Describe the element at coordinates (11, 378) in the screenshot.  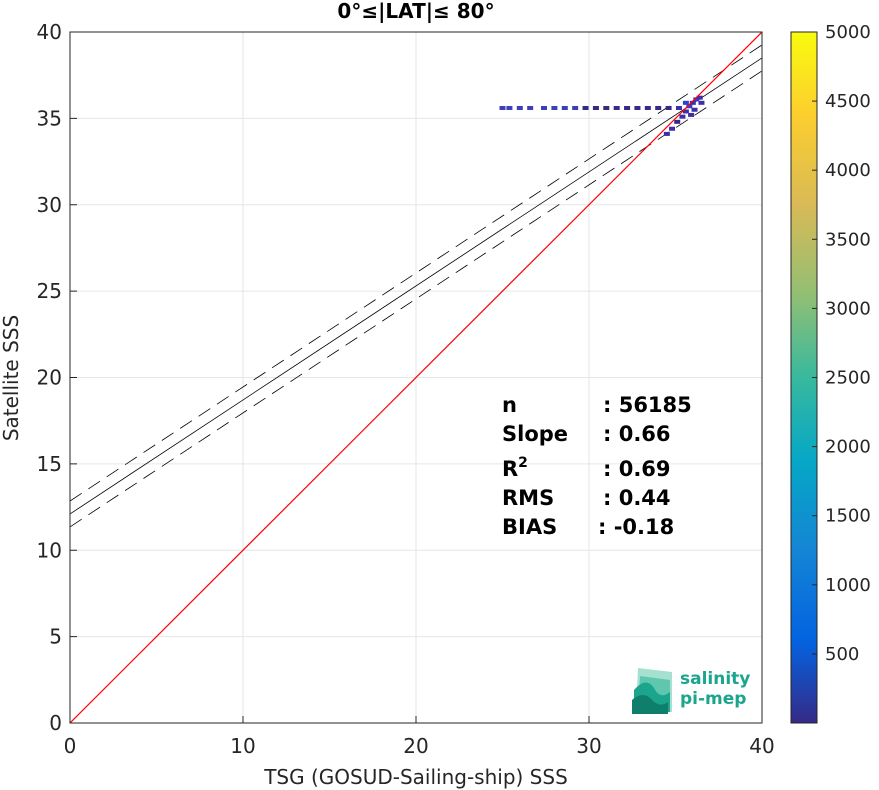
I see `y-axis-label: Satellite SSS` at that location.